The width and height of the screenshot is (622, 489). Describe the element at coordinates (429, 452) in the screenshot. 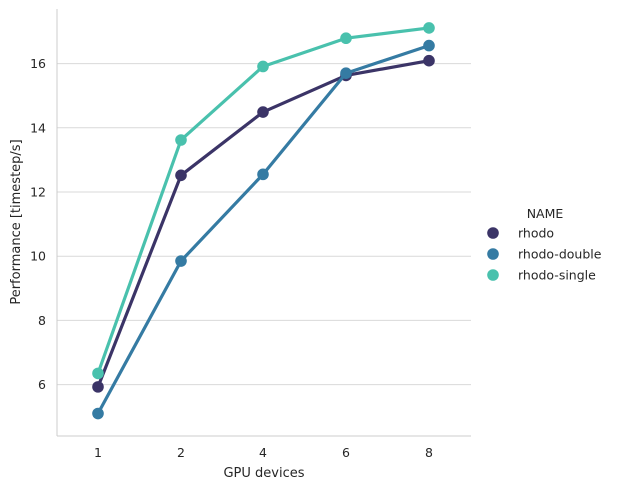

I see `x-tick-label: 8` at that location.